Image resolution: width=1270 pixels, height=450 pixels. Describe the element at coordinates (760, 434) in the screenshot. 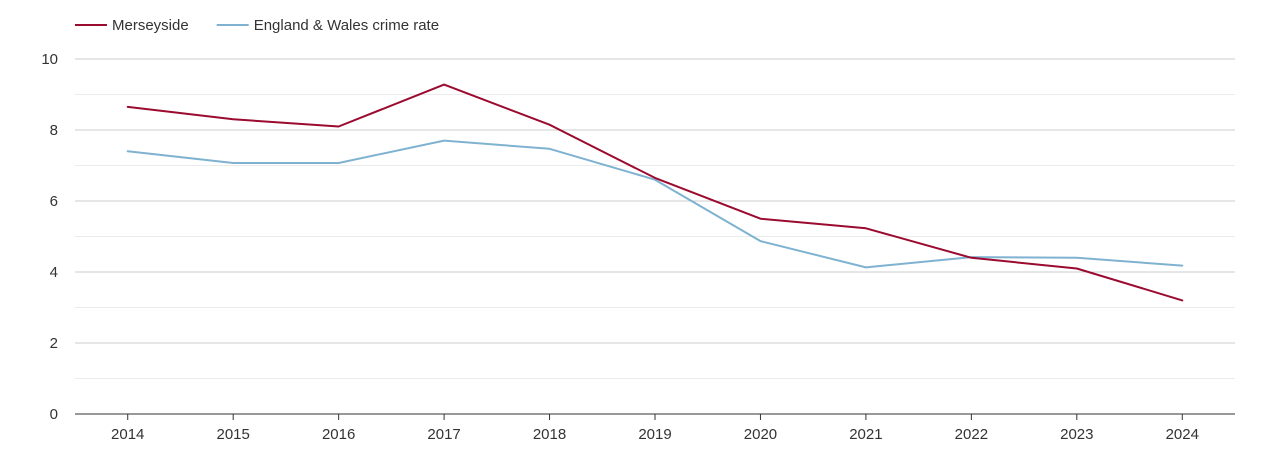

I see `x-tick-label: 2020` at that location.